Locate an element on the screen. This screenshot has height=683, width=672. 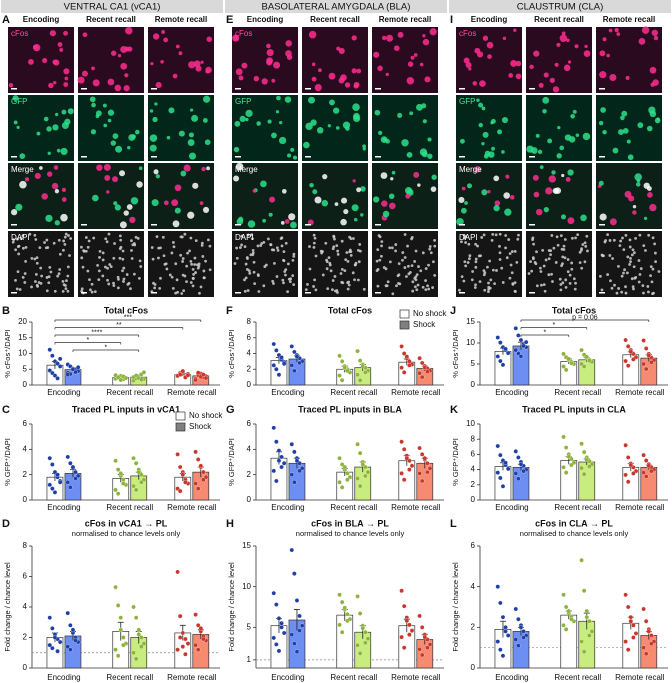
condition-label: Recent recall is located at coordinates (111, 19).